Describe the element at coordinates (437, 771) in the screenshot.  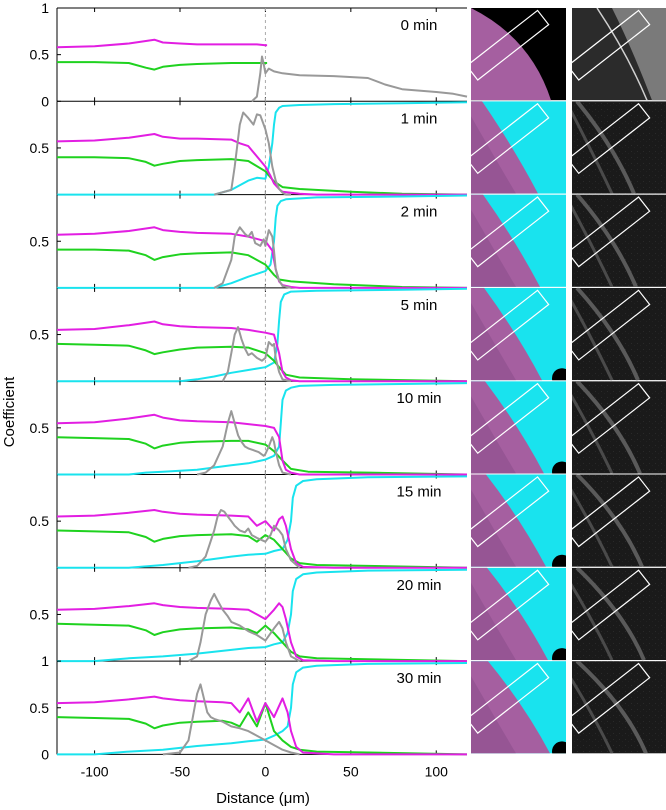
I see `x-tick-label: 100` at that location.